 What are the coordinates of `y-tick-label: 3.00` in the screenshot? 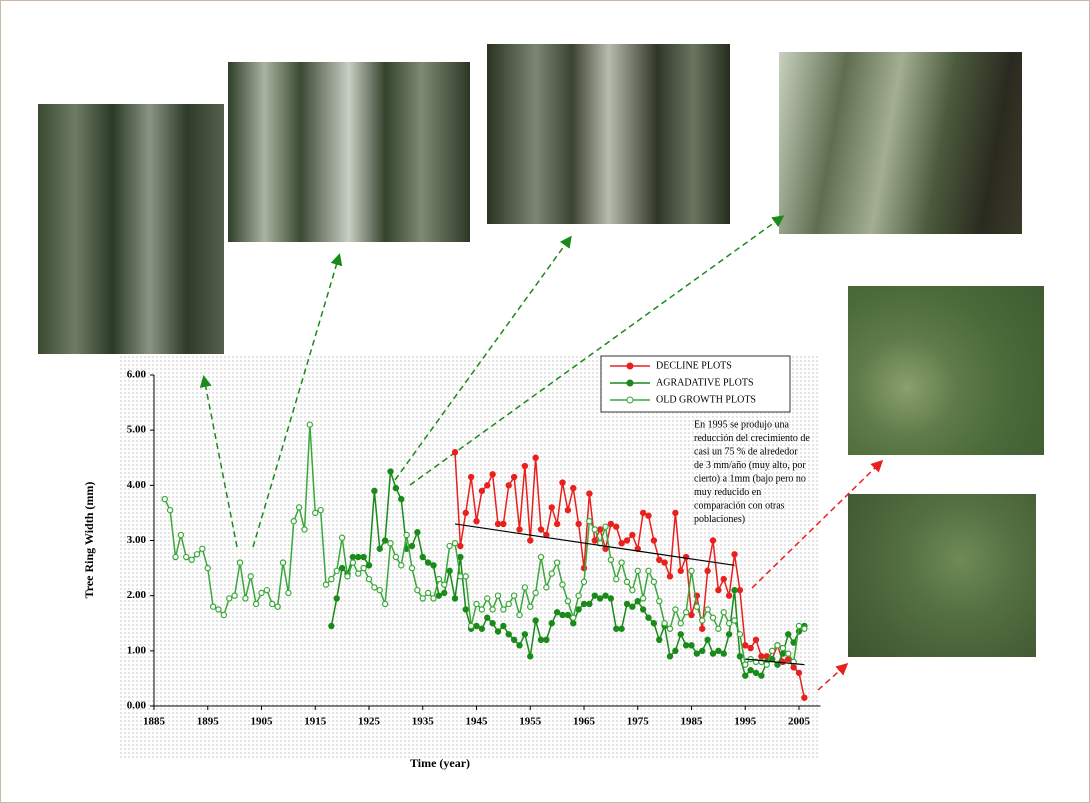 It's located at (137, 540).